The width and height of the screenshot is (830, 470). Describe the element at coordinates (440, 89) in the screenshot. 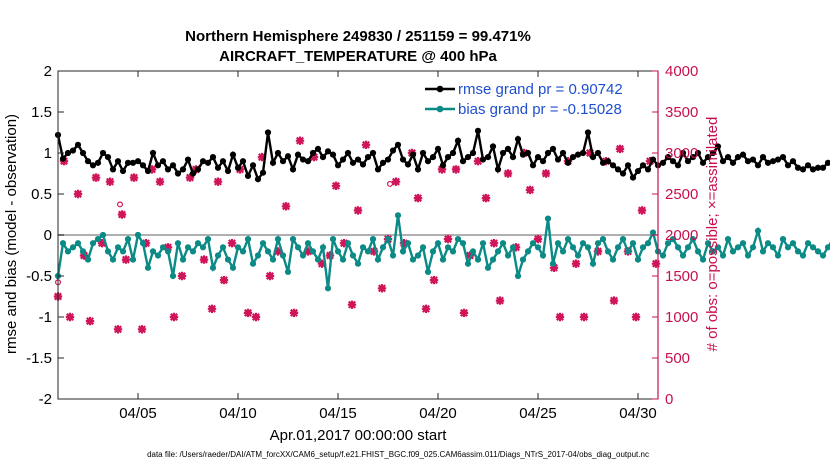

I see `legend-rmse-marker` at that location.